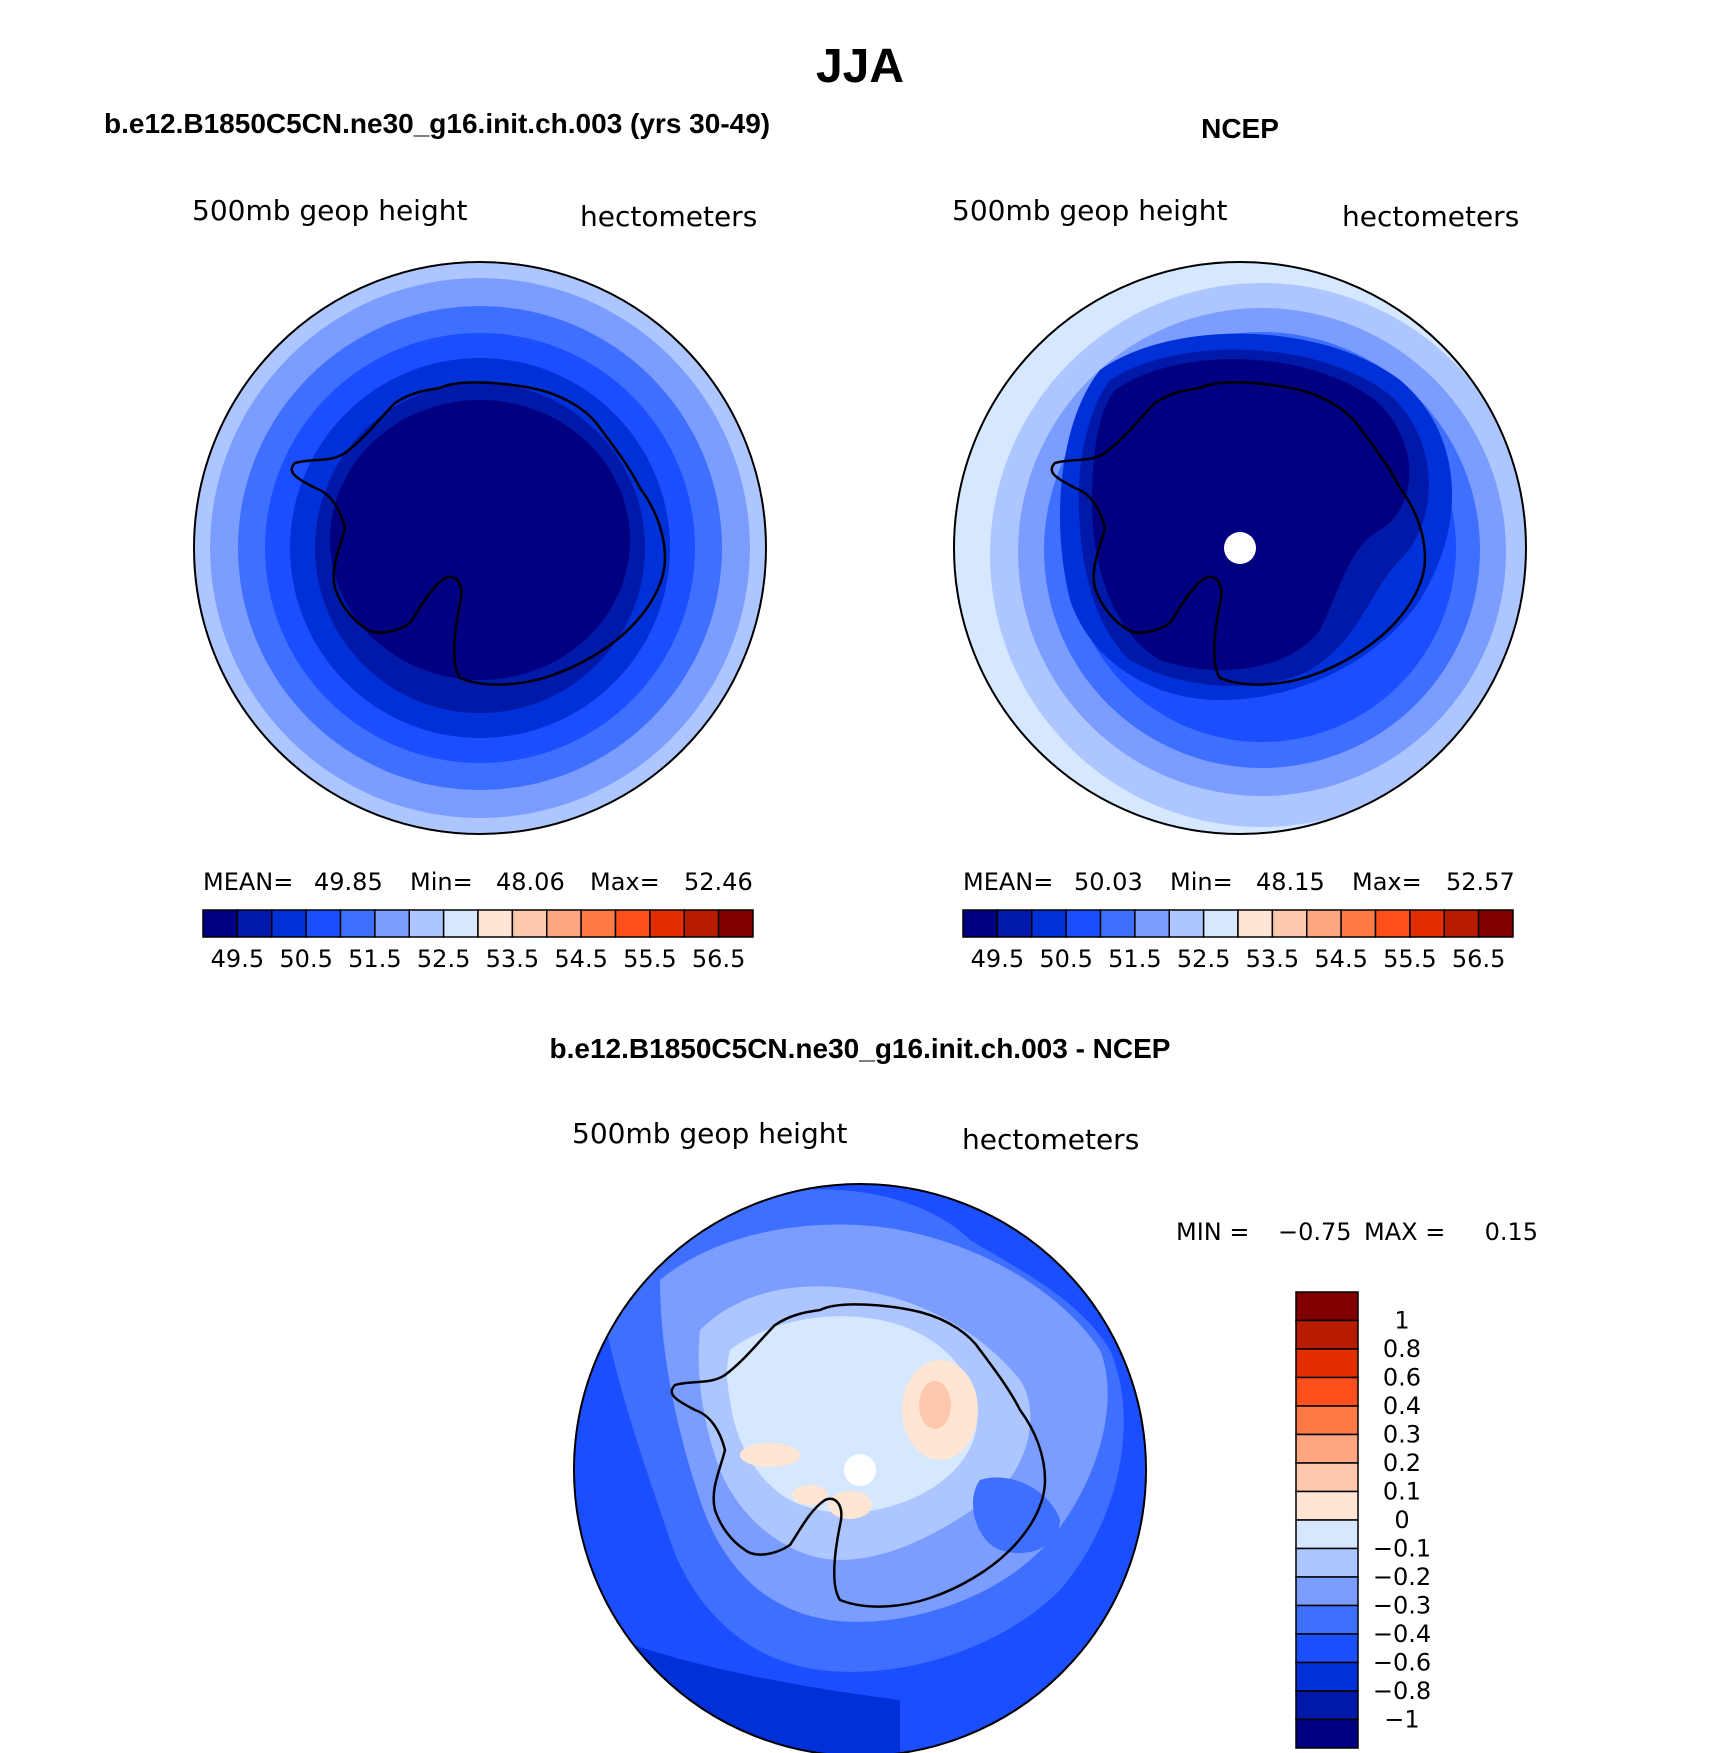  Describe the element at coordinates (1402, 1435) in the screenshot. I see `colorbar-tick-label: 0.3` at that location.